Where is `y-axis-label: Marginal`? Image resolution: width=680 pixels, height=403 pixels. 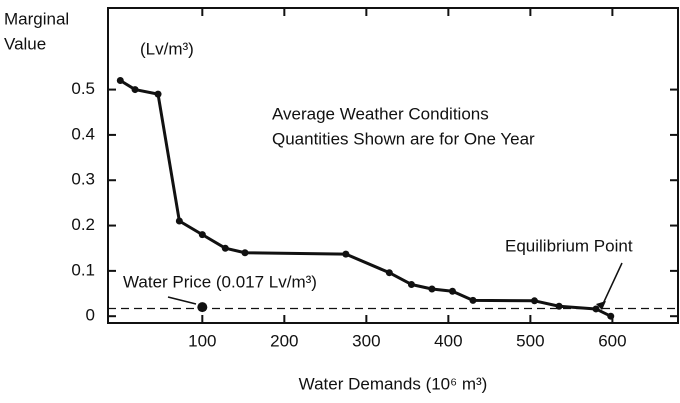
y-axis-label: Marginal is located at coordinates (36, 18).